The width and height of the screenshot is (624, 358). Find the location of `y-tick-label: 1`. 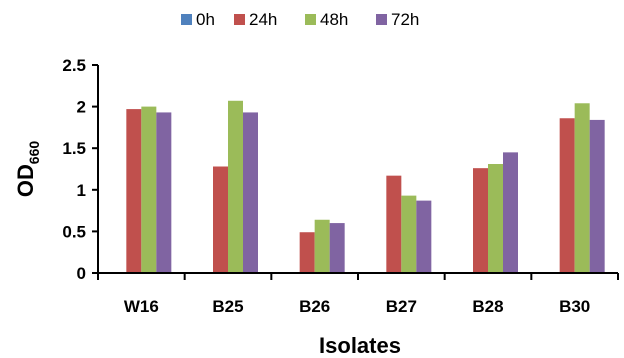

y-tick-label: 1 is located at coordinates (81, 190).